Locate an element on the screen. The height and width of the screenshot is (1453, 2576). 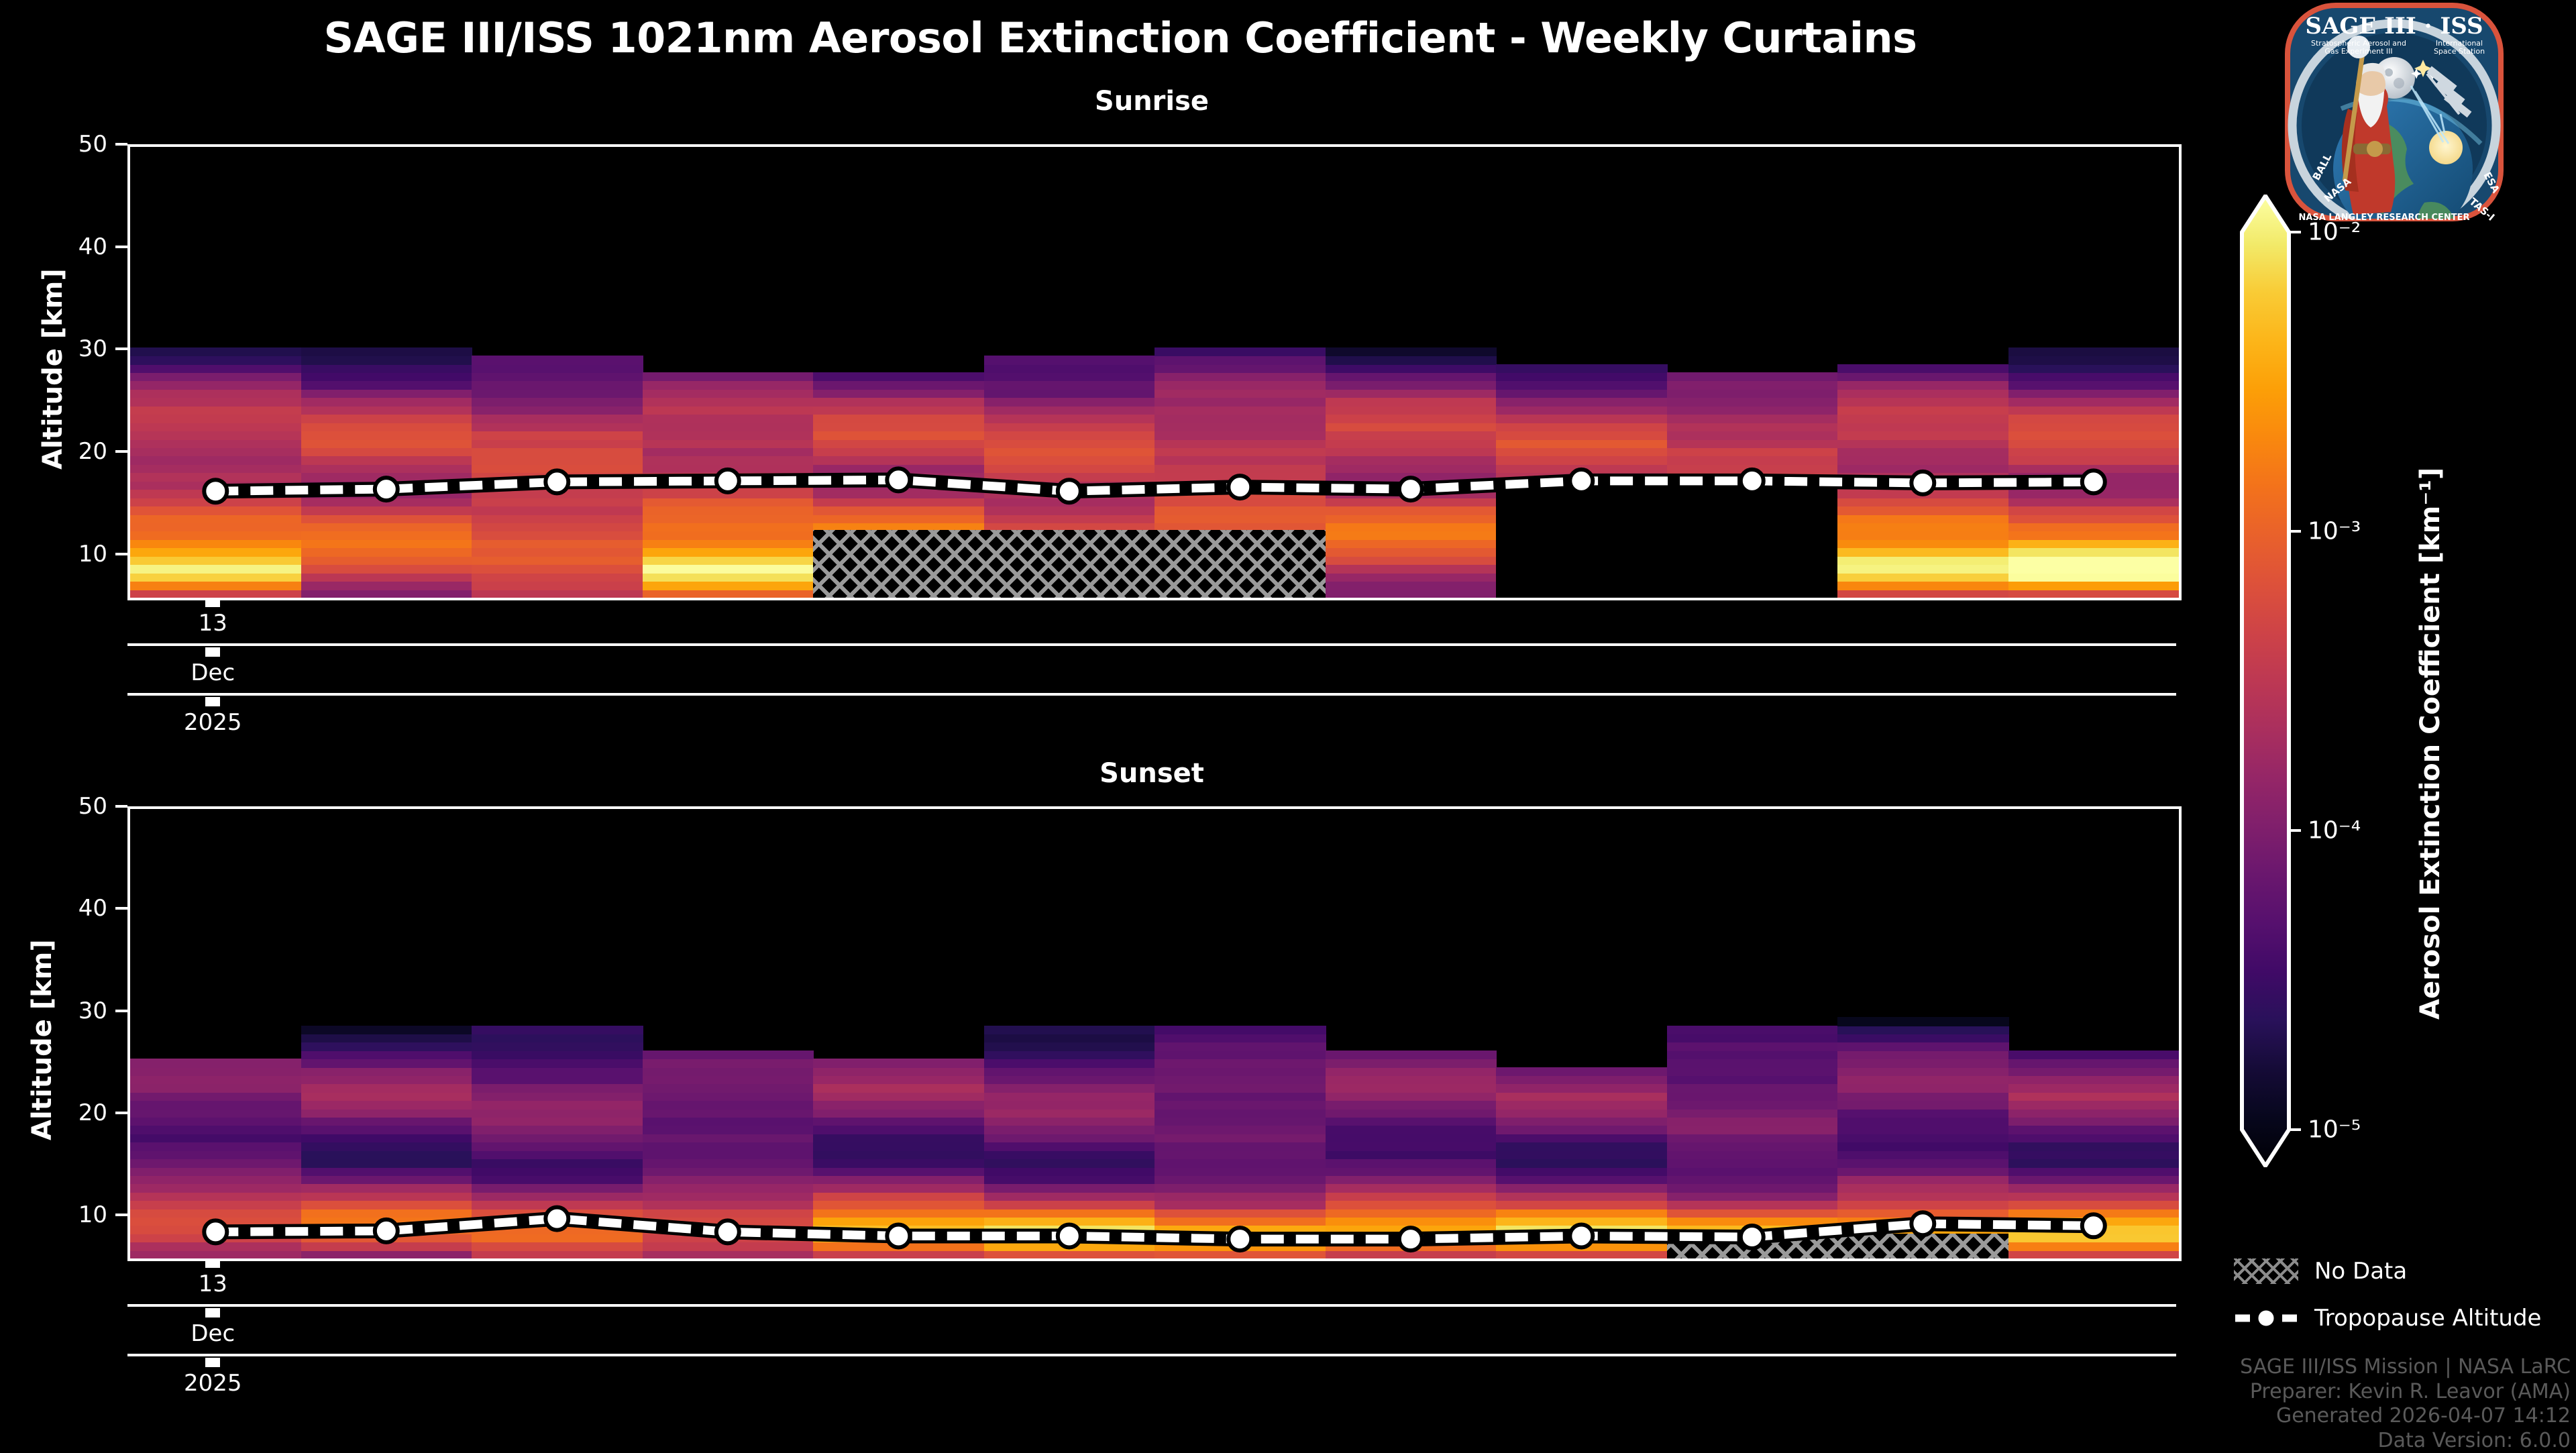
week-column is located at coordinates (557, 1033).